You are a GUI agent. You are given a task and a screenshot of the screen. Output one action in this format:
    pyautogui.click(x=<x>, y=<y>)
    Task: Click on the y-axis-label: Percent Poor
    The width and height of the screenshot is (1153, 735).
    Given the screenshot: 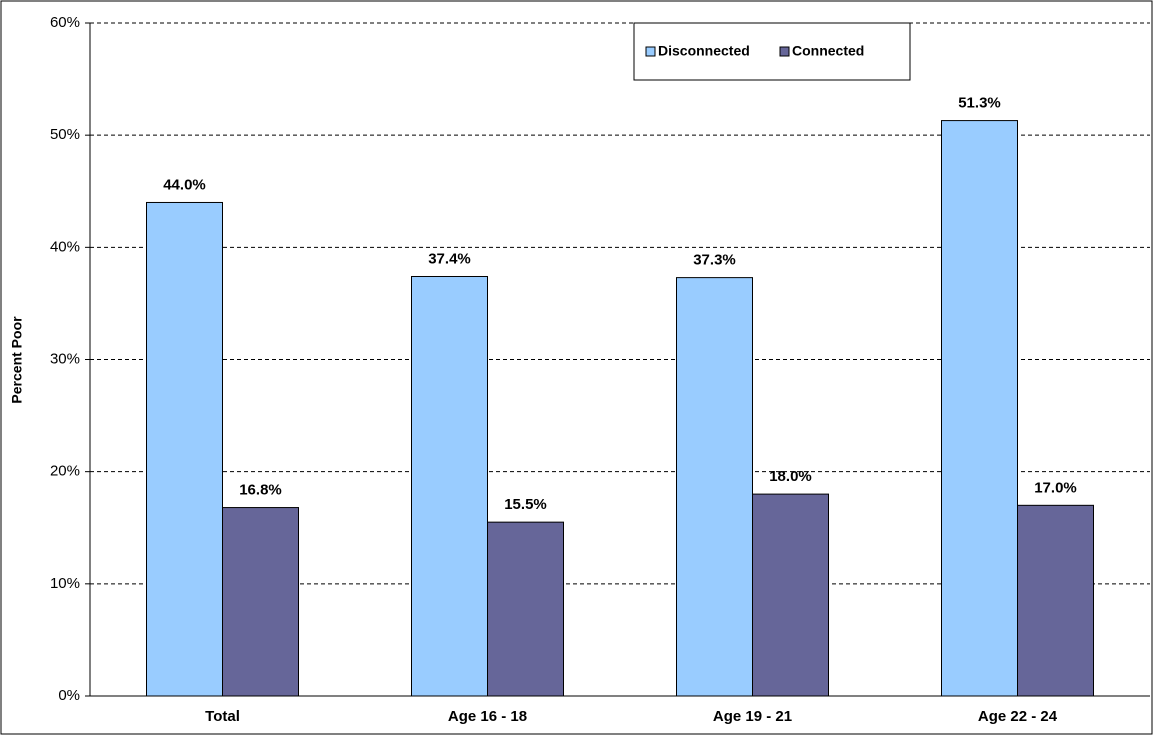 What is the action you would take?
    pyautogui.click(x=17, y=360)
    